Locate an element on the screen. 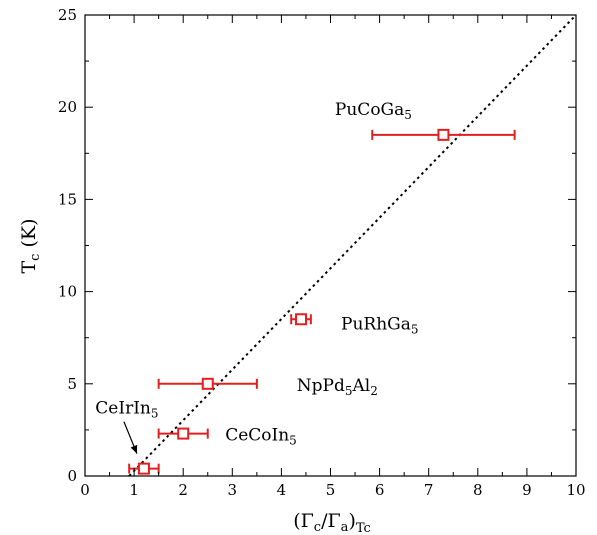 The image size is (597, 535). point-cecoin5 is located at coordinates (183, 433).